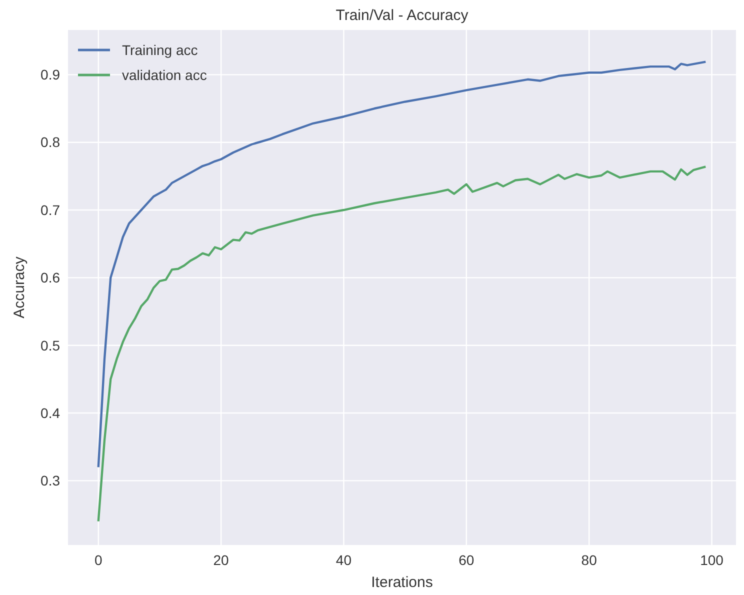  I want to click on y-tick-label: 0.8, so click(50, 142).